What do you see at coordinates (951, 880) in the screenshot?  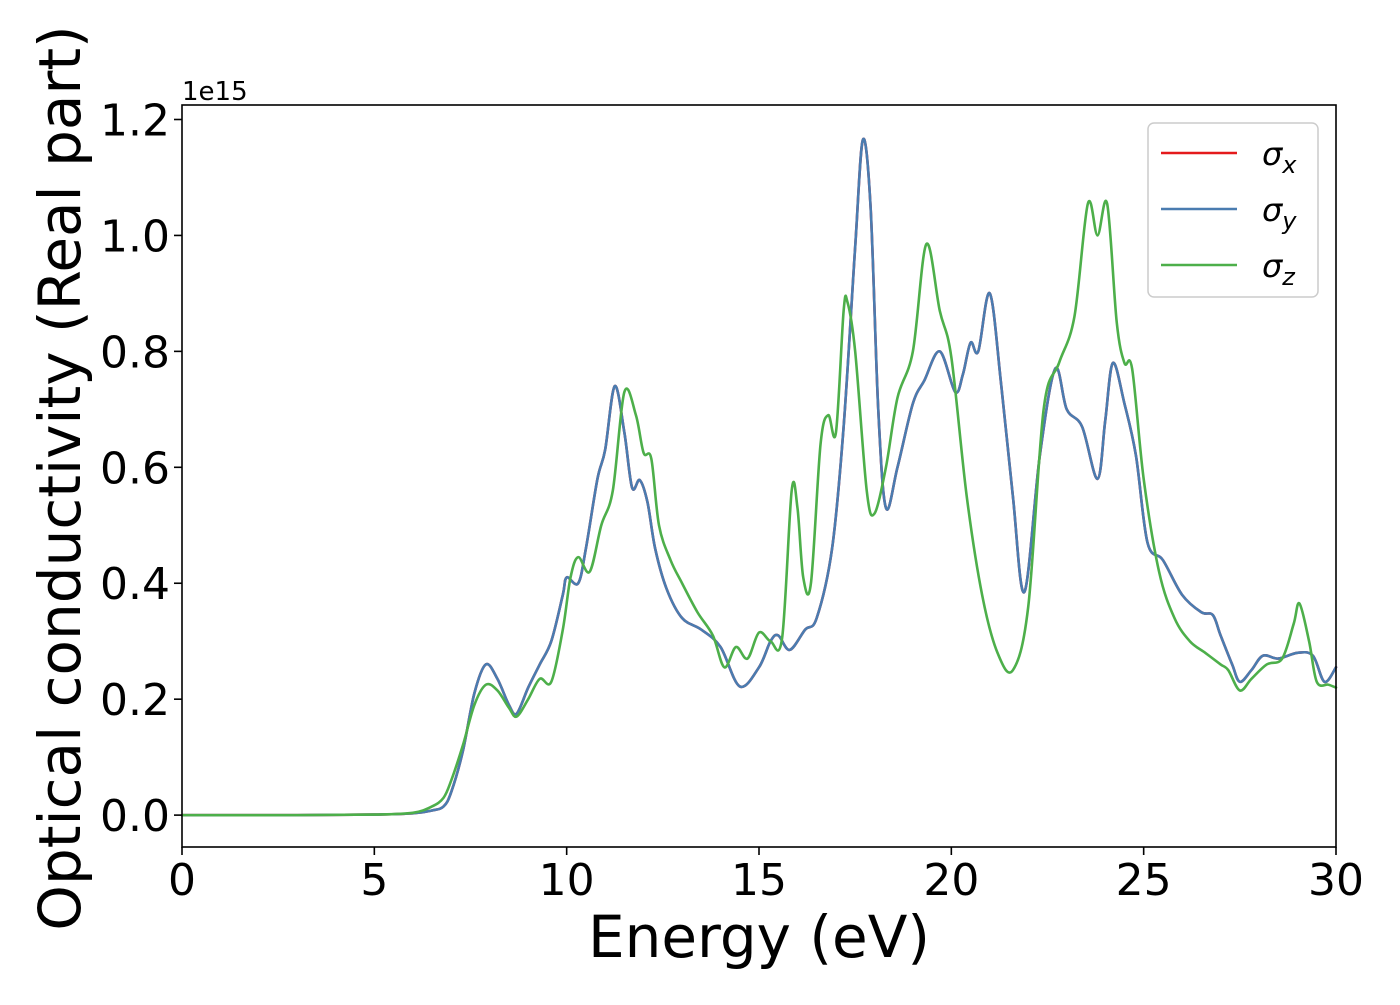 I see `x-tick-label: 20` at bounding box center [951, 880].